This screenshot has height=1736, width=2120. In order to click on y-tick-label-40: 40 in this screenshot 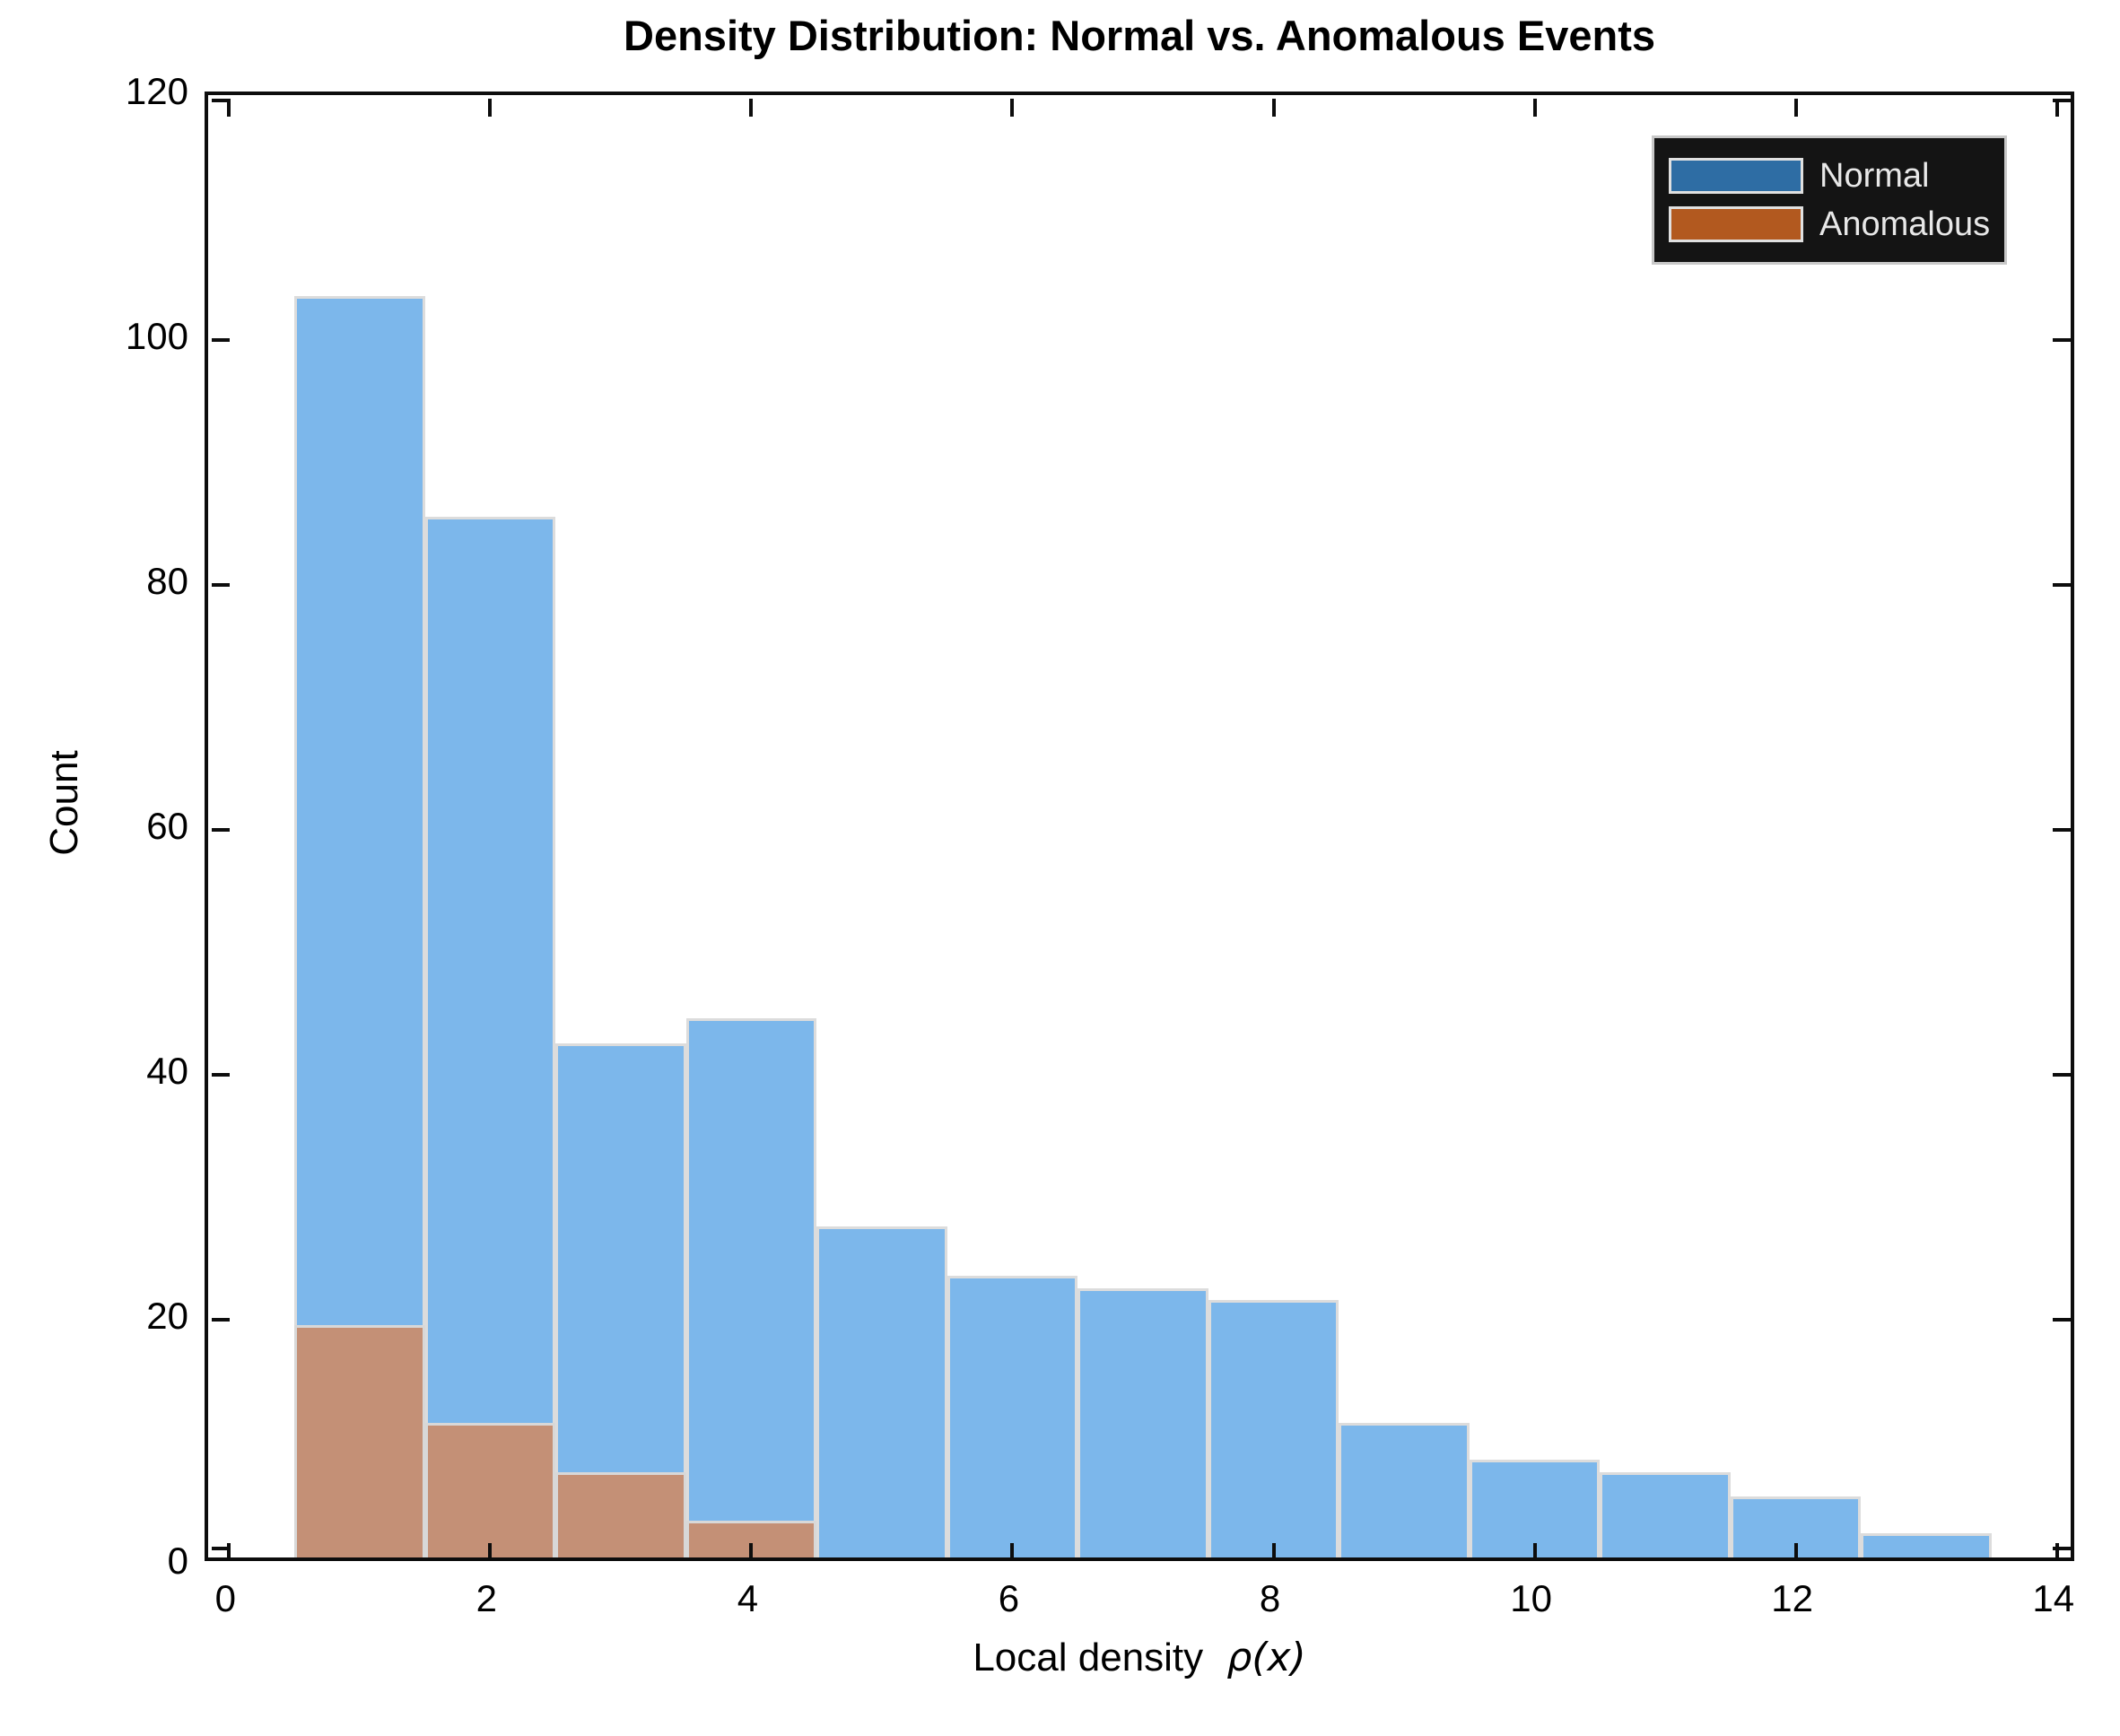, I will do `click(167, 1071)`.